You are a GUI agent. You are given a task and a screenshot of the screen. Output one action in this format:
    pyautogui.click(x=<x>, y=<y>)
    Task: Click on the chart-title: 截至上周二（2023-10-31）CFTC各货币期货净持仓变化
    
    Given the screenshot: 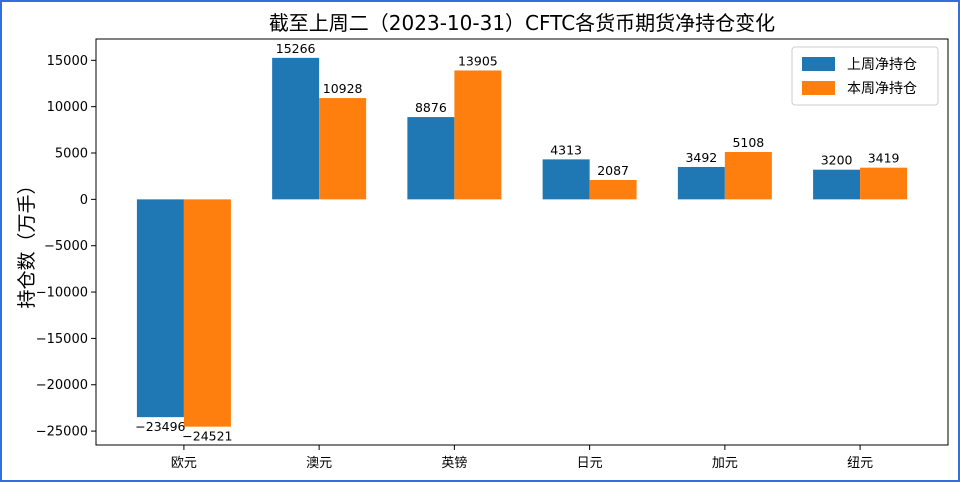 What is the action you would take?
    pyautogui.click(x=522, y=23)
    